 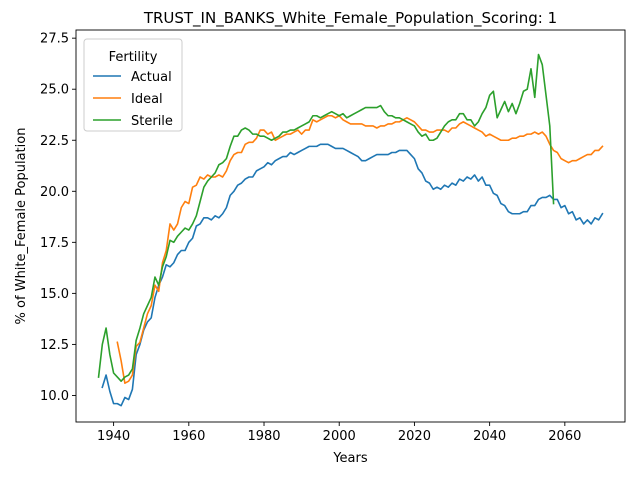 I want to click on x-tick-label: 2060, so click(x=564, y=436).